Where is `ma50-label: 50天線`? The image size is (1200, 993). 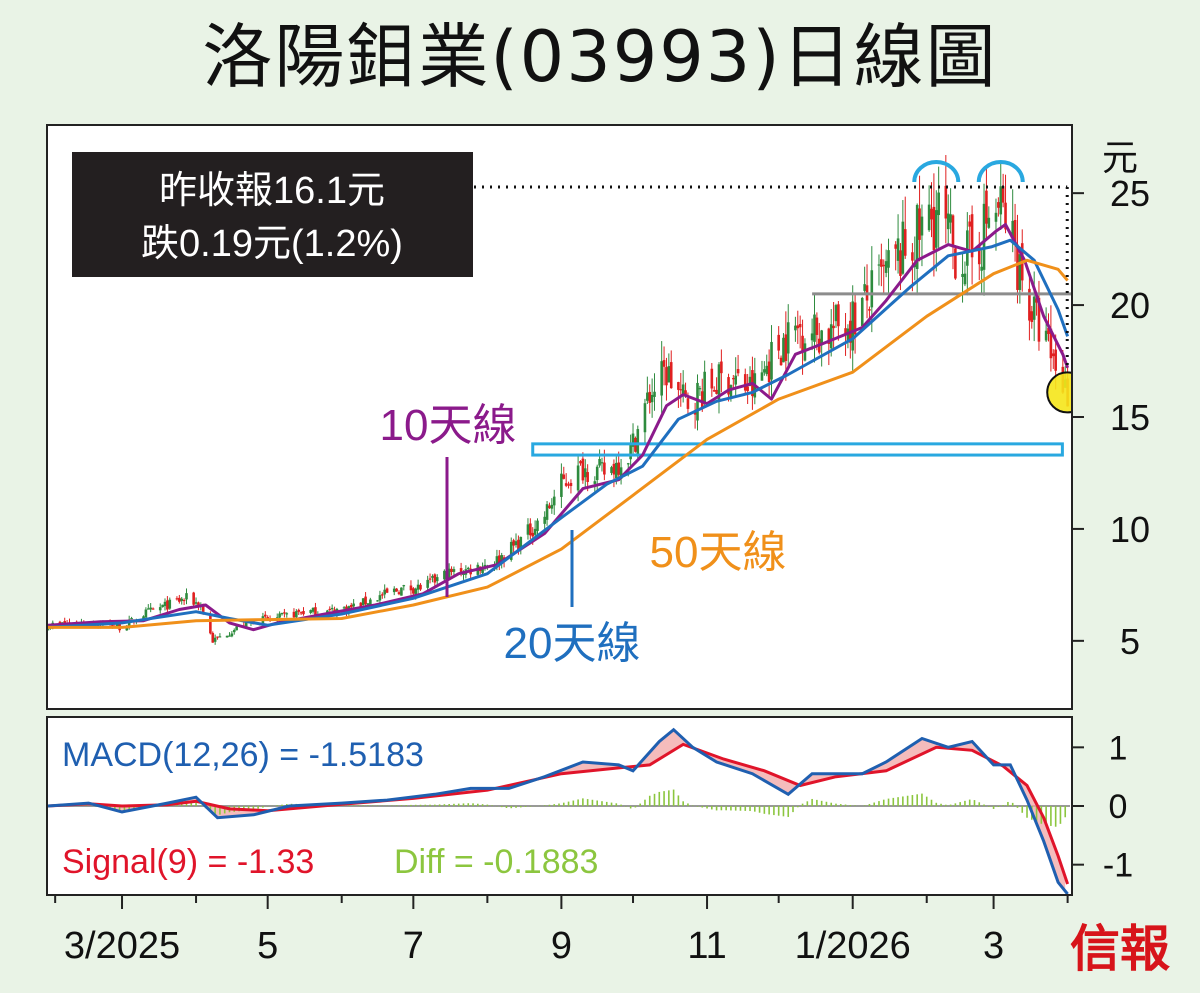
ma50-label: 50天線 is located at coordinates (718, 552).